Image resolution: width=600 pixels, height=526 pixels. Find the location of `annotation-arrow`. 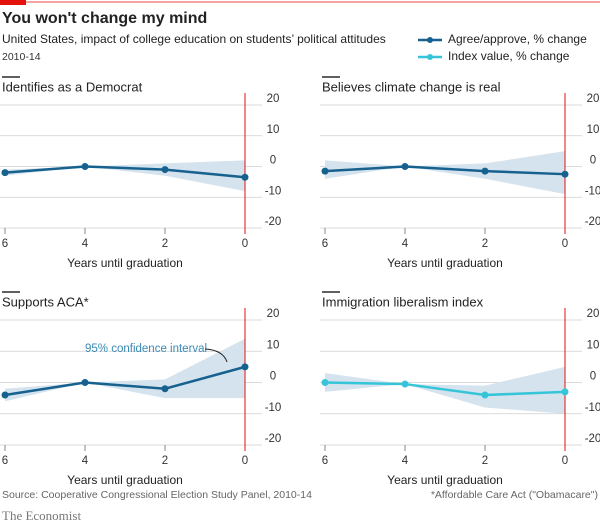

annotation-arrow is located at coordinates (216, 355).